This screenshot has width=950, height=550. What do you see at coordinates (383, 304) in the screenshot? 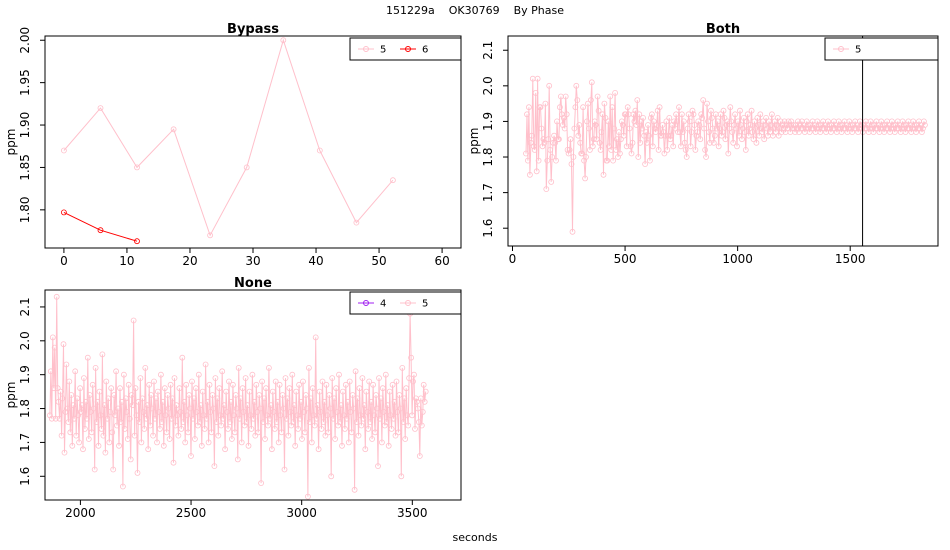
I see `legend-label: 4` at bounding box center [383, 304].